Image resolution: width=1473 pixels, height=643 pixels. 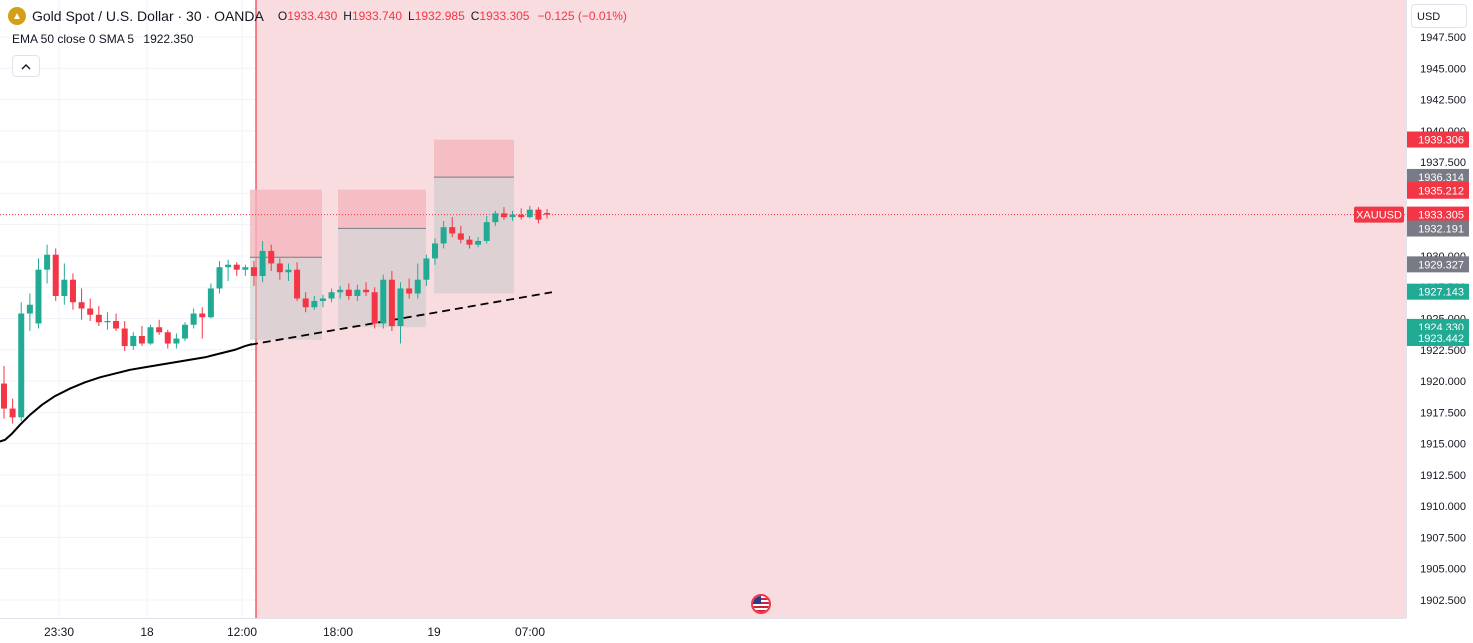 I want to click on close-value: 1933.305, so click(x=504, y=16).